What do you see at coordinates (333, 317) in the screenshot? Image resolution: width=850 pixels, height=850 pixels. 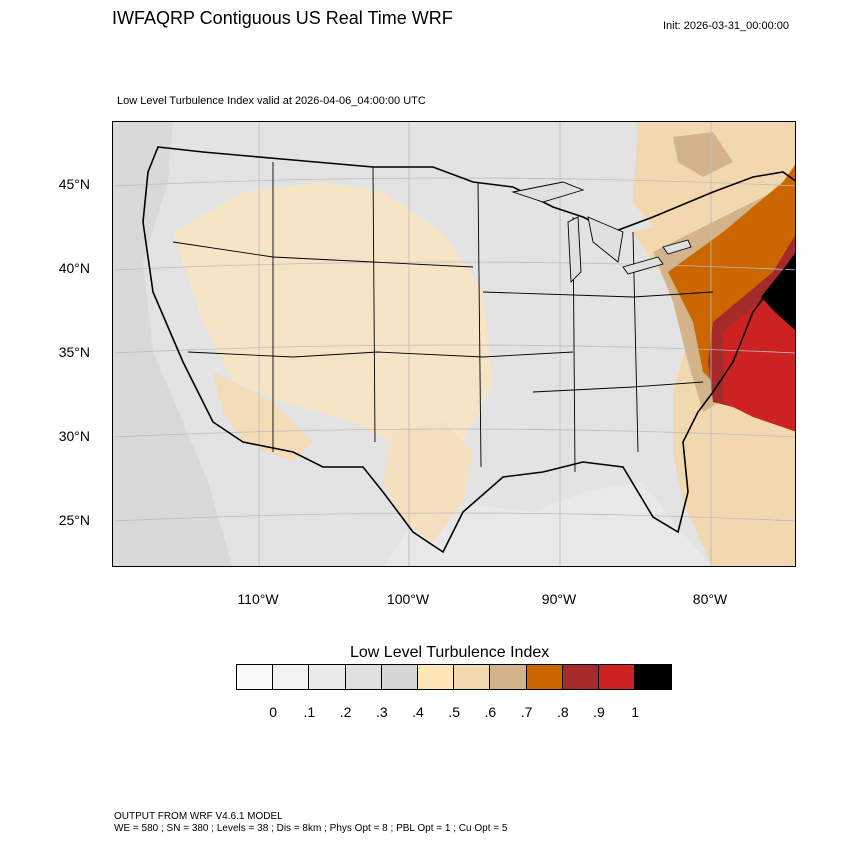 I see `western-turbulence-area` at bounding box center [333, 317].